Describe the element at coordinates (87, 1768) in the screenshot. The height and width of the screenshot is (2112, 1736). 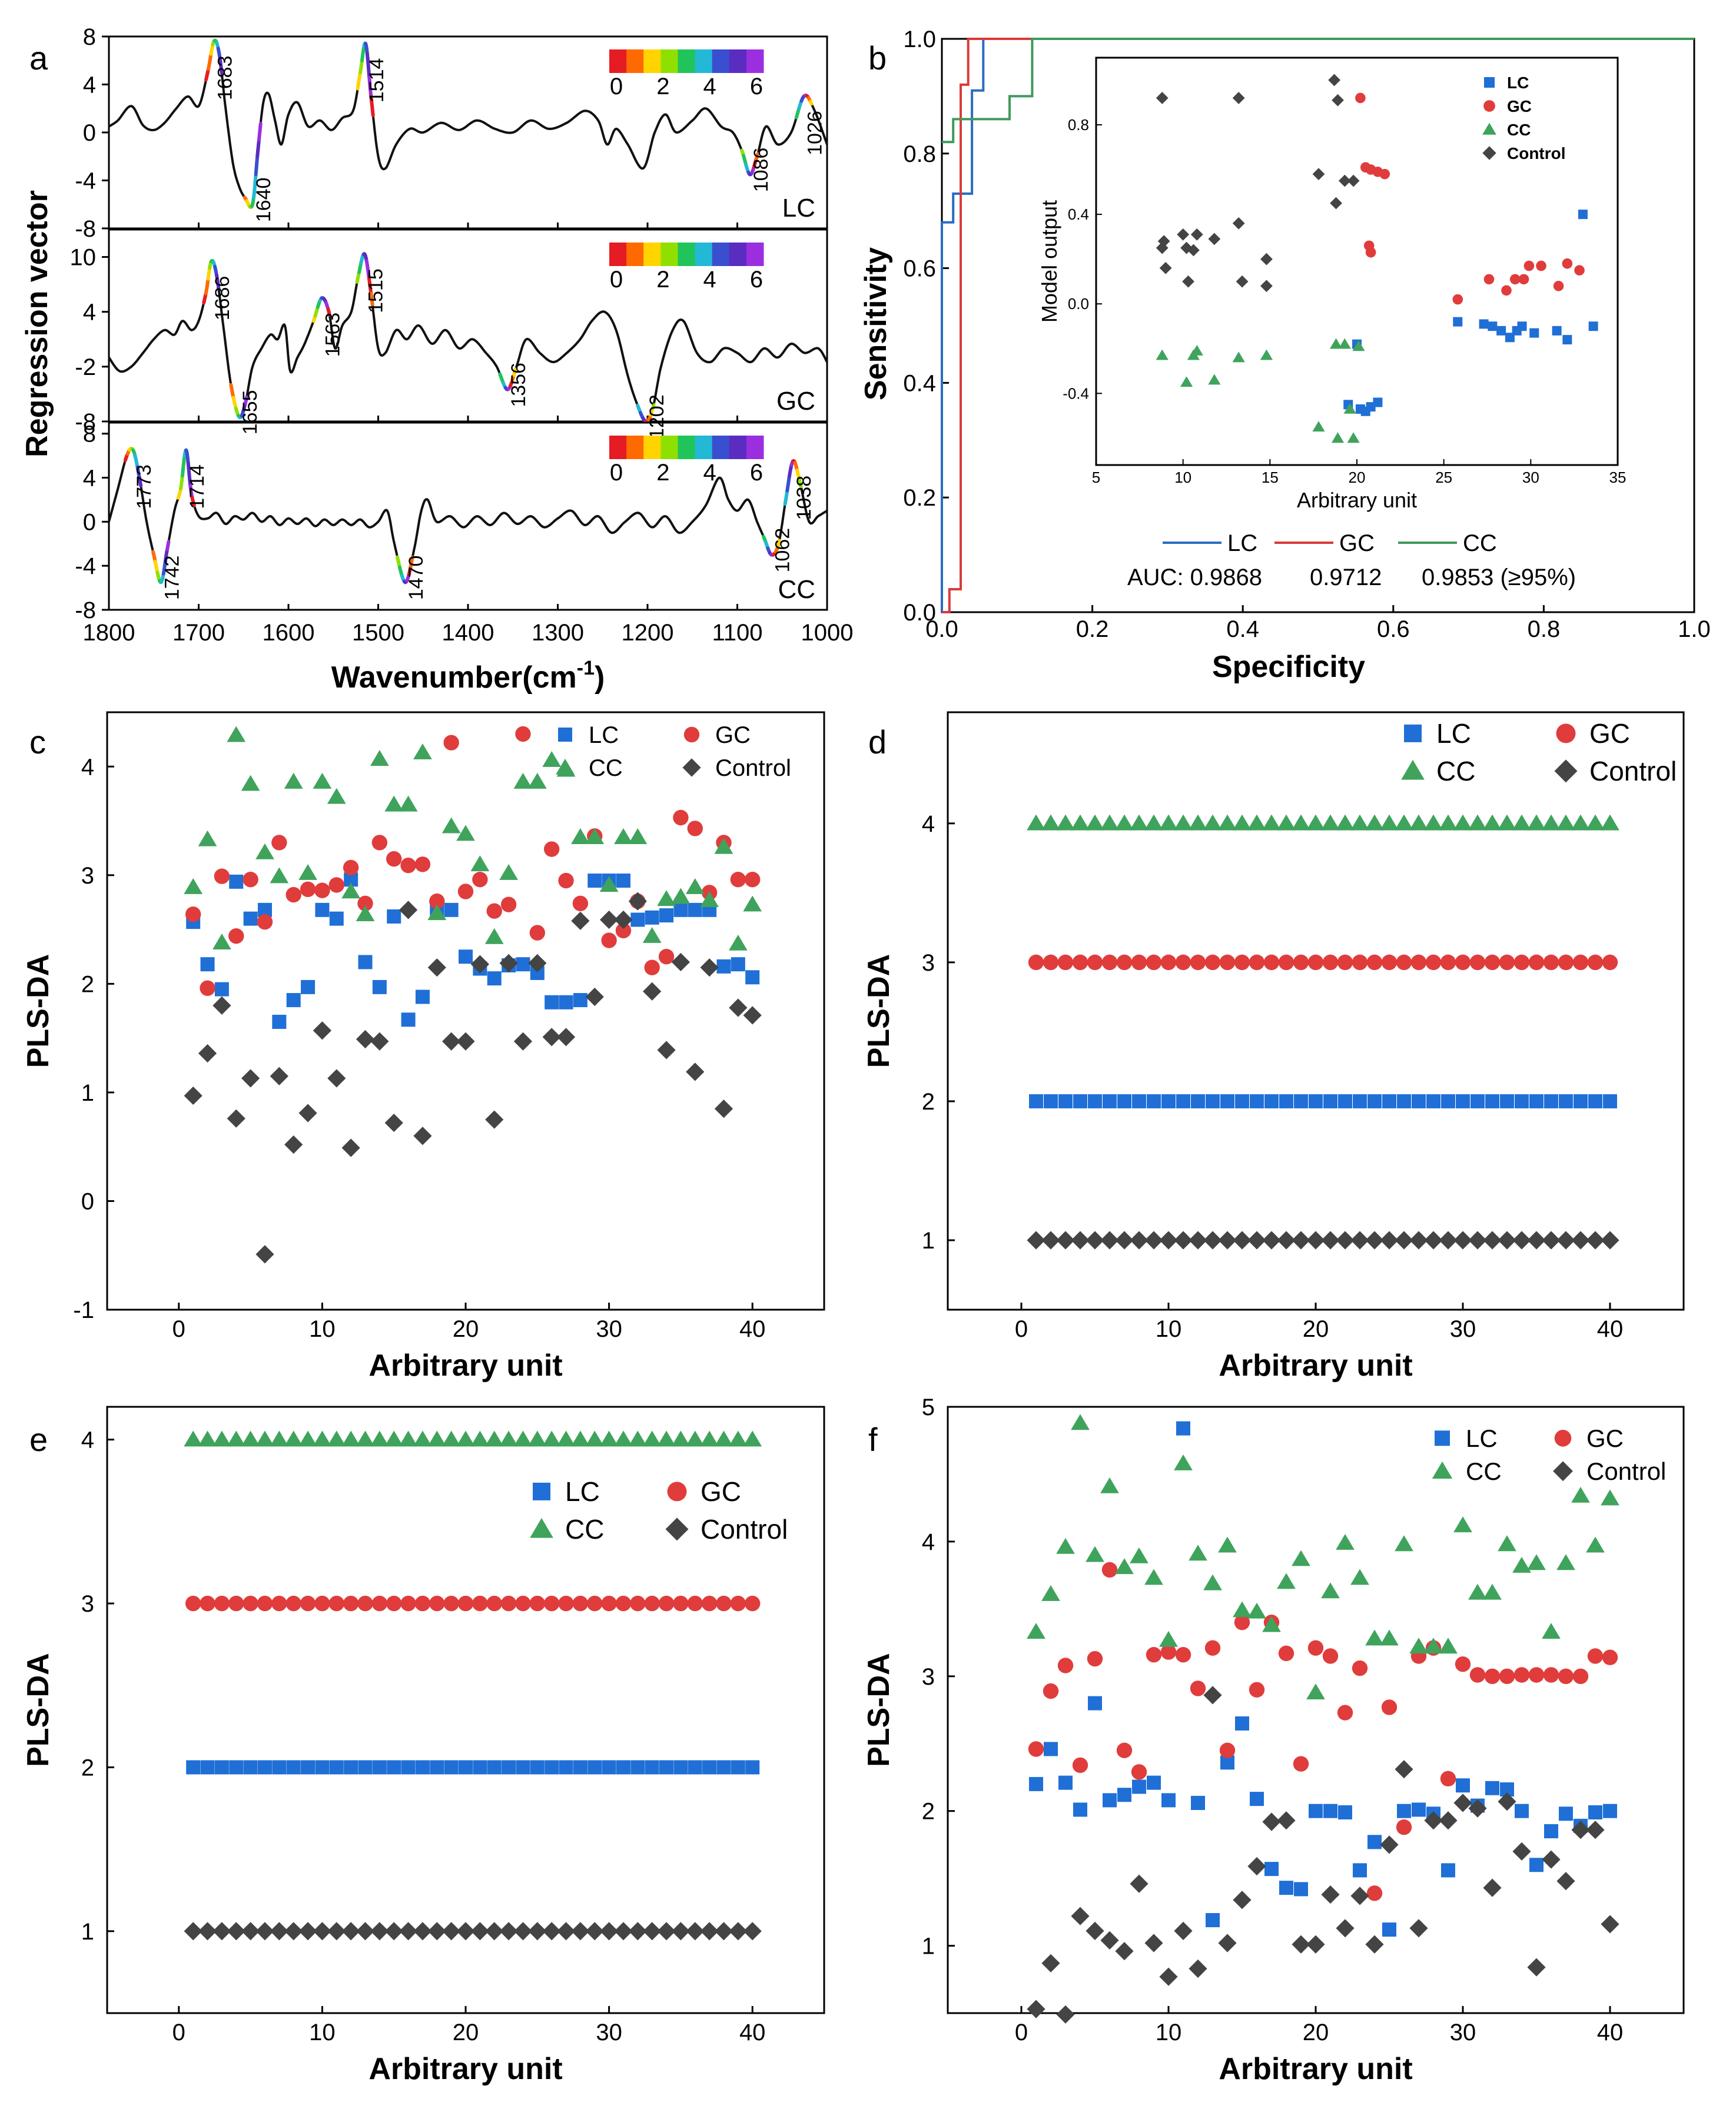
I see `y-tick-label: 2` at that location.